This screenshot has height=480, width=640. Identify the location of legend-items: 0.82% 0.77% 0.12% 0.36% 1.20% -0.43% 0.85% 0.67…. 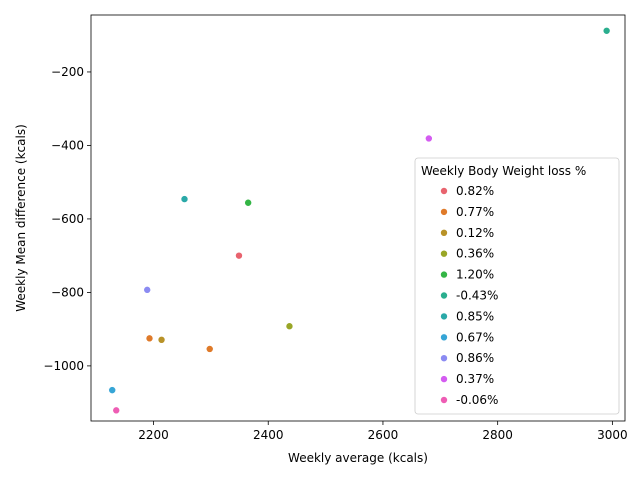
(469, 295).